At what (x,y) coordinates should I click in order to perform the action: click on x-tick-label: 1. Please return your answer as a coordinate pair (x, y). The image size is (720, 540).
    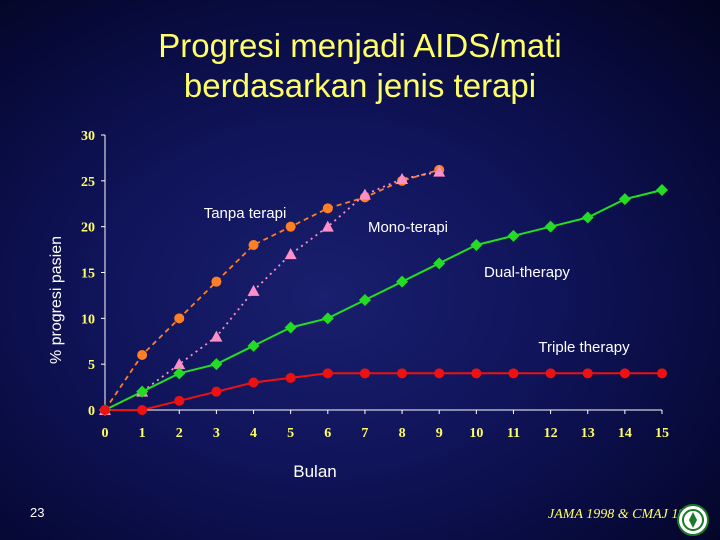
    Looking at the image, I should click on (142, 433).